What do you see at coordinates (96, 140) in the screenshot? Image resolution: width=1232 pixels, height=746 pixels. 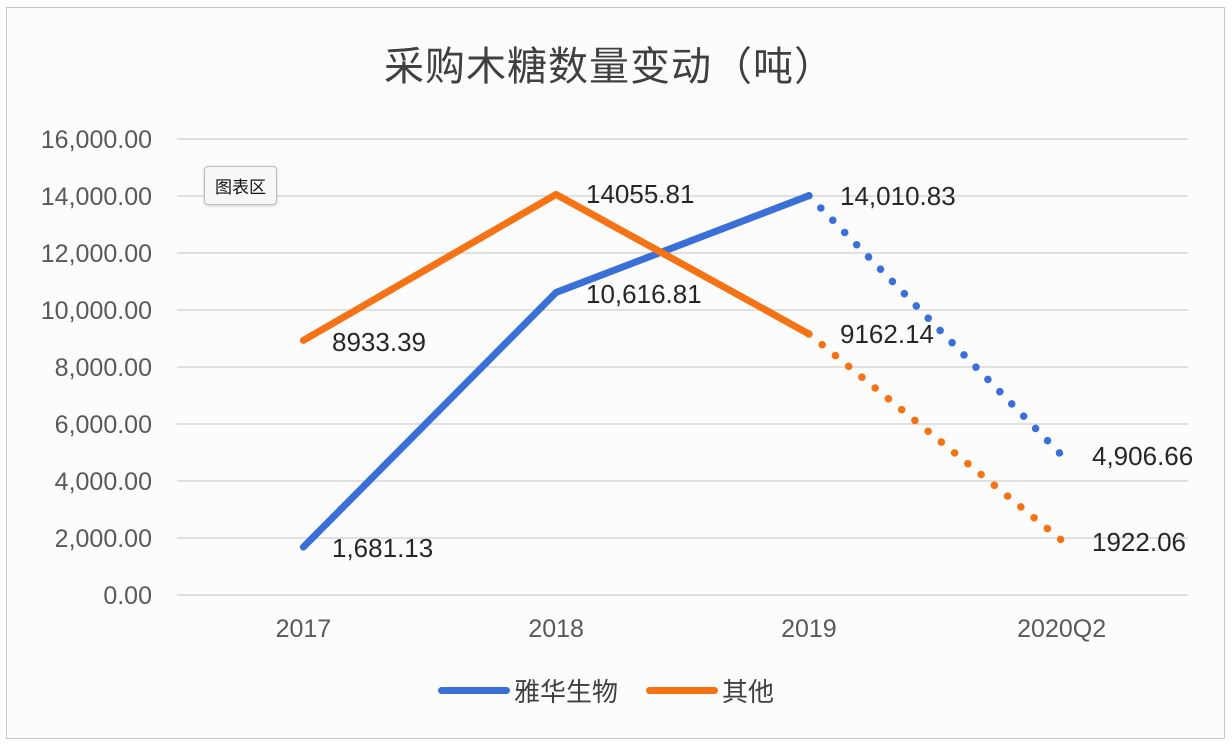 I see `y-tick-label: 16,000.00` at bounding box center [96, 140].